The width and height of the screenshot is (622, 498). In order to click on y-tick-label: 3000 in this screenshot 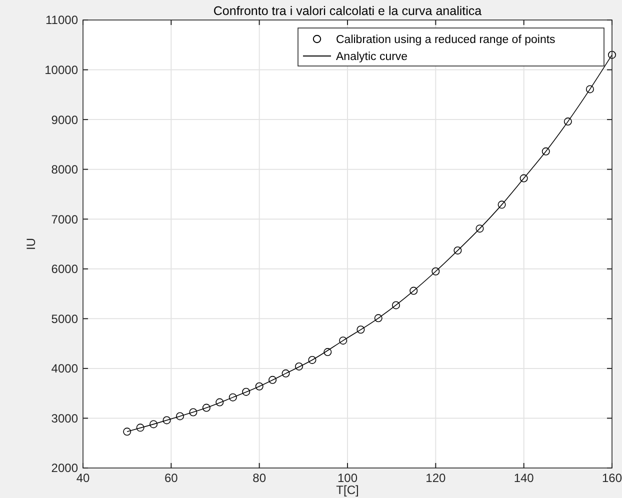, I will do `click(64, 418)`.